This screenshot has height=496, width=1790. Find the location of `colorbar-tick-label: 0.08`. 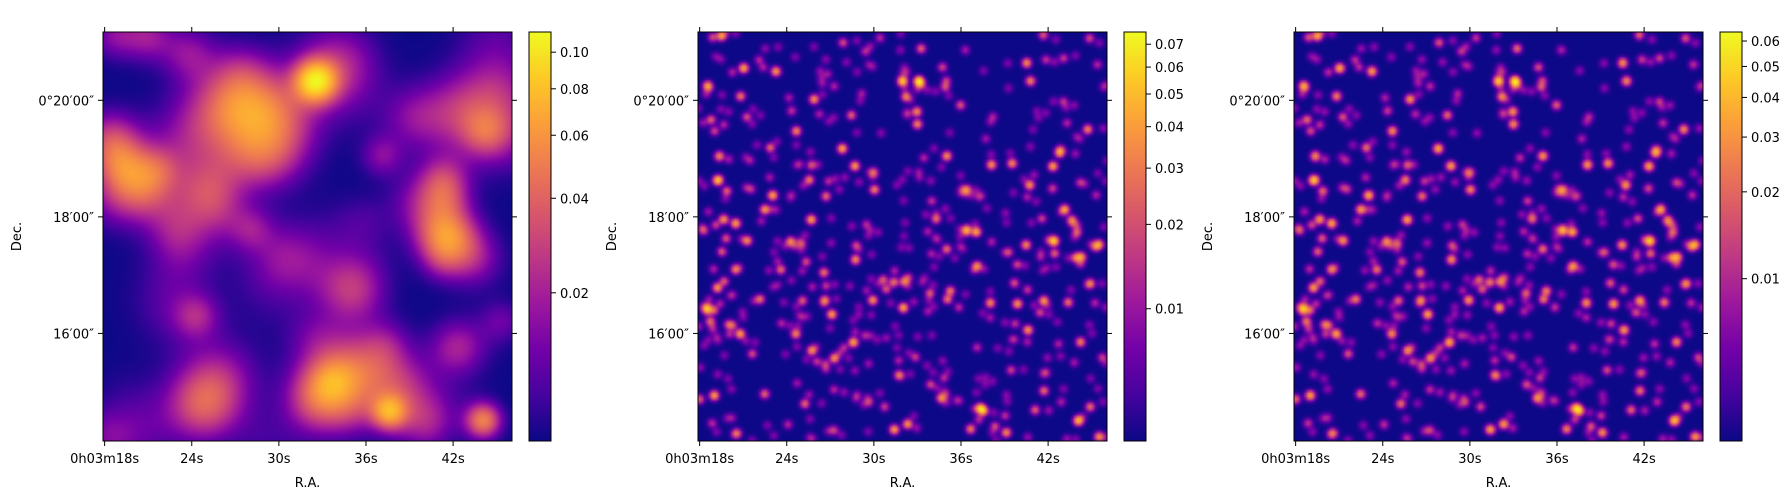

colorbar-tick-label: 0.08 is located at coordinates (574, 90).